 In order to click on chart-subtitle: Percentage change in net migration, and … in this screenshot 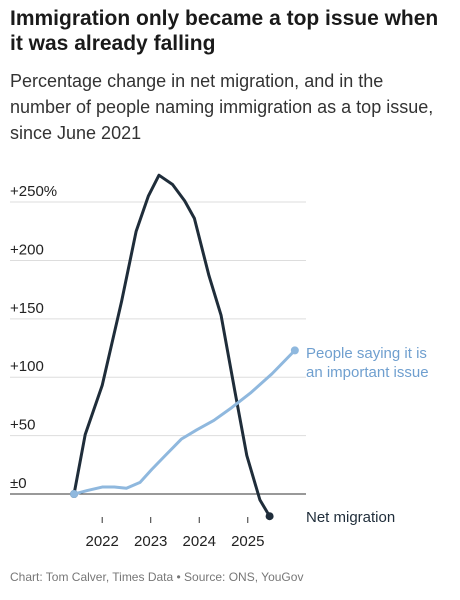, I will do `click(222, 107)`.